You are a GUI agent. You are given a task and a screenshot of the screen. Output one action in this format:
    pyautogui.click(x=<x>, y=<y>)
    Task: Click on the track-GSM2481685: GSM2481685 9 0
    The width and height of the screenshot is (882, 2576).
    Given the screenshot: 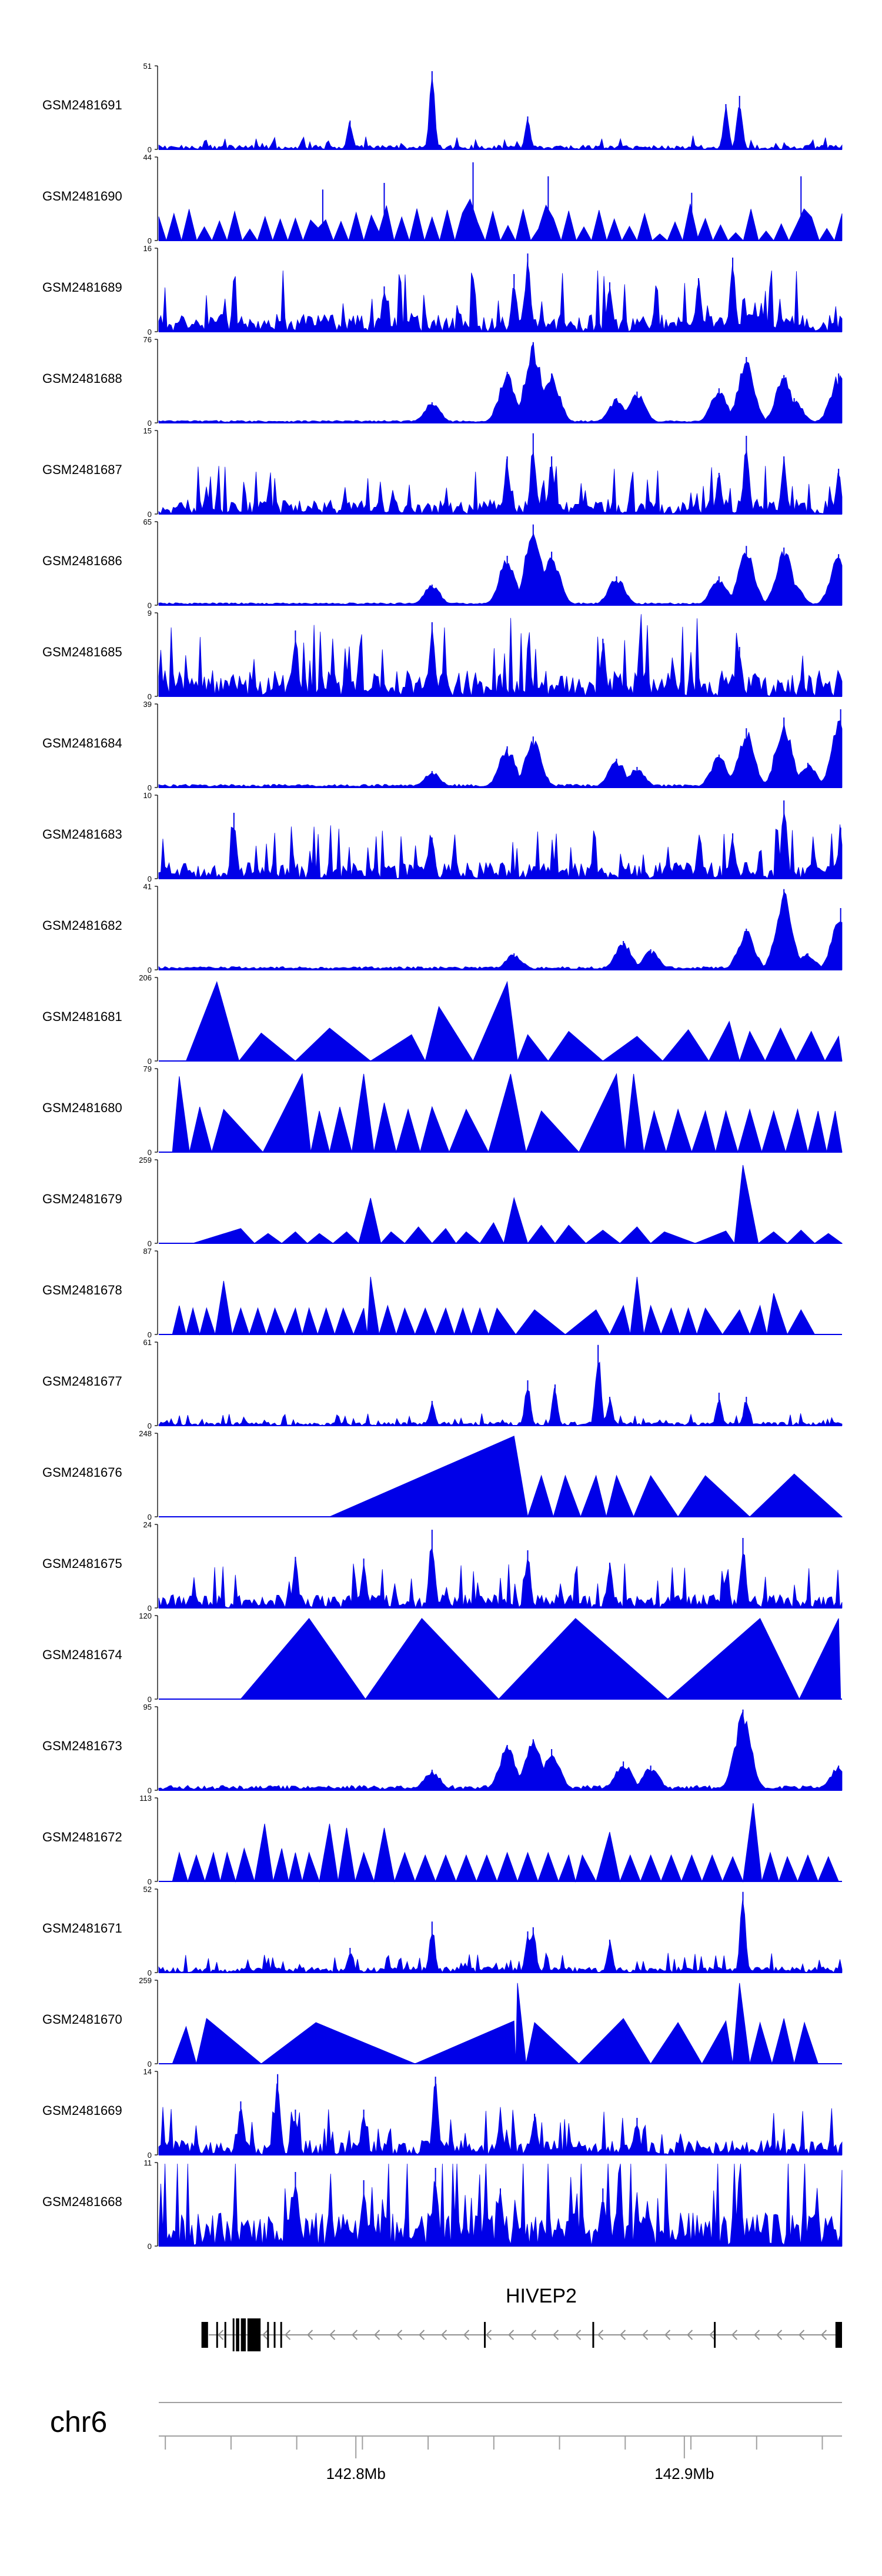 What is the action you would take?
    pyautogui.click(x=442, y=655)
    